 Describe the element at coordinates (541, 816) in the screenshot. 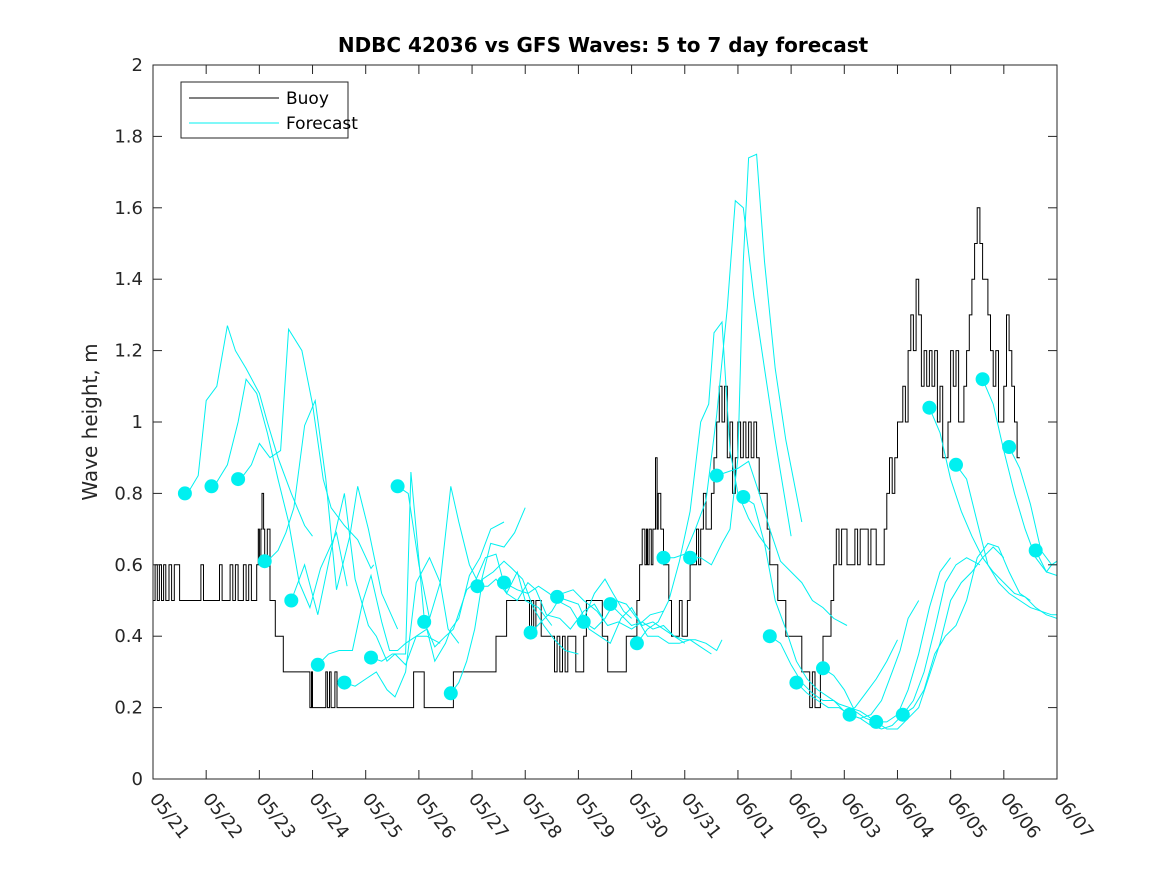

I see `x-tick-label: 05/28` at that location.